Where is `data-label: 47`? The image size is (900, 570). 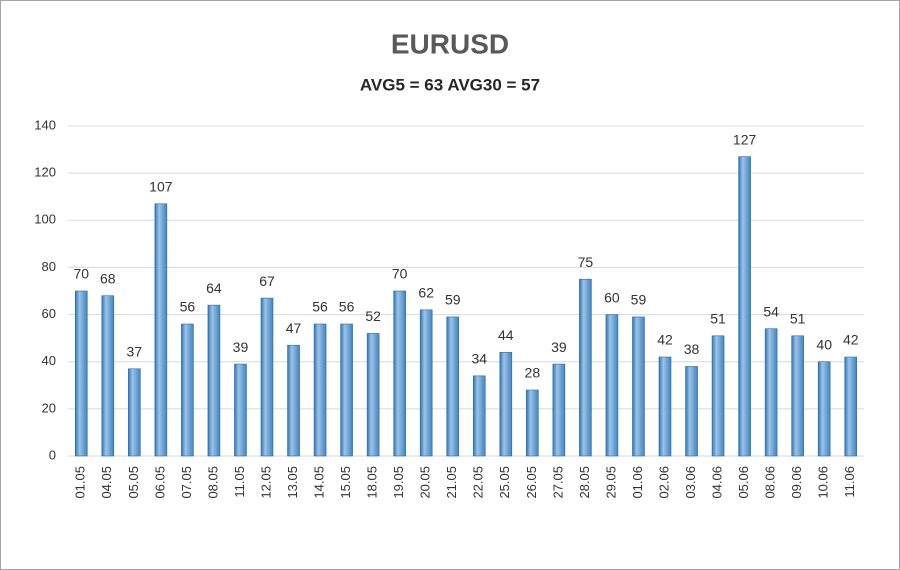
data-label: 47 is located at coordinates (294, 328).